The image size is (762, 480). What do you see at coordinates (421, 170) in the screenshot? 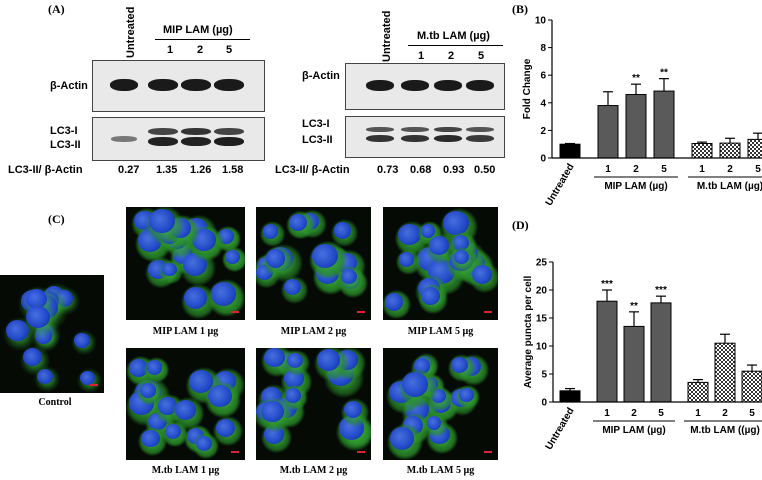
I see `right-ratio-1: 0.68` at bounding box center [421, 170].